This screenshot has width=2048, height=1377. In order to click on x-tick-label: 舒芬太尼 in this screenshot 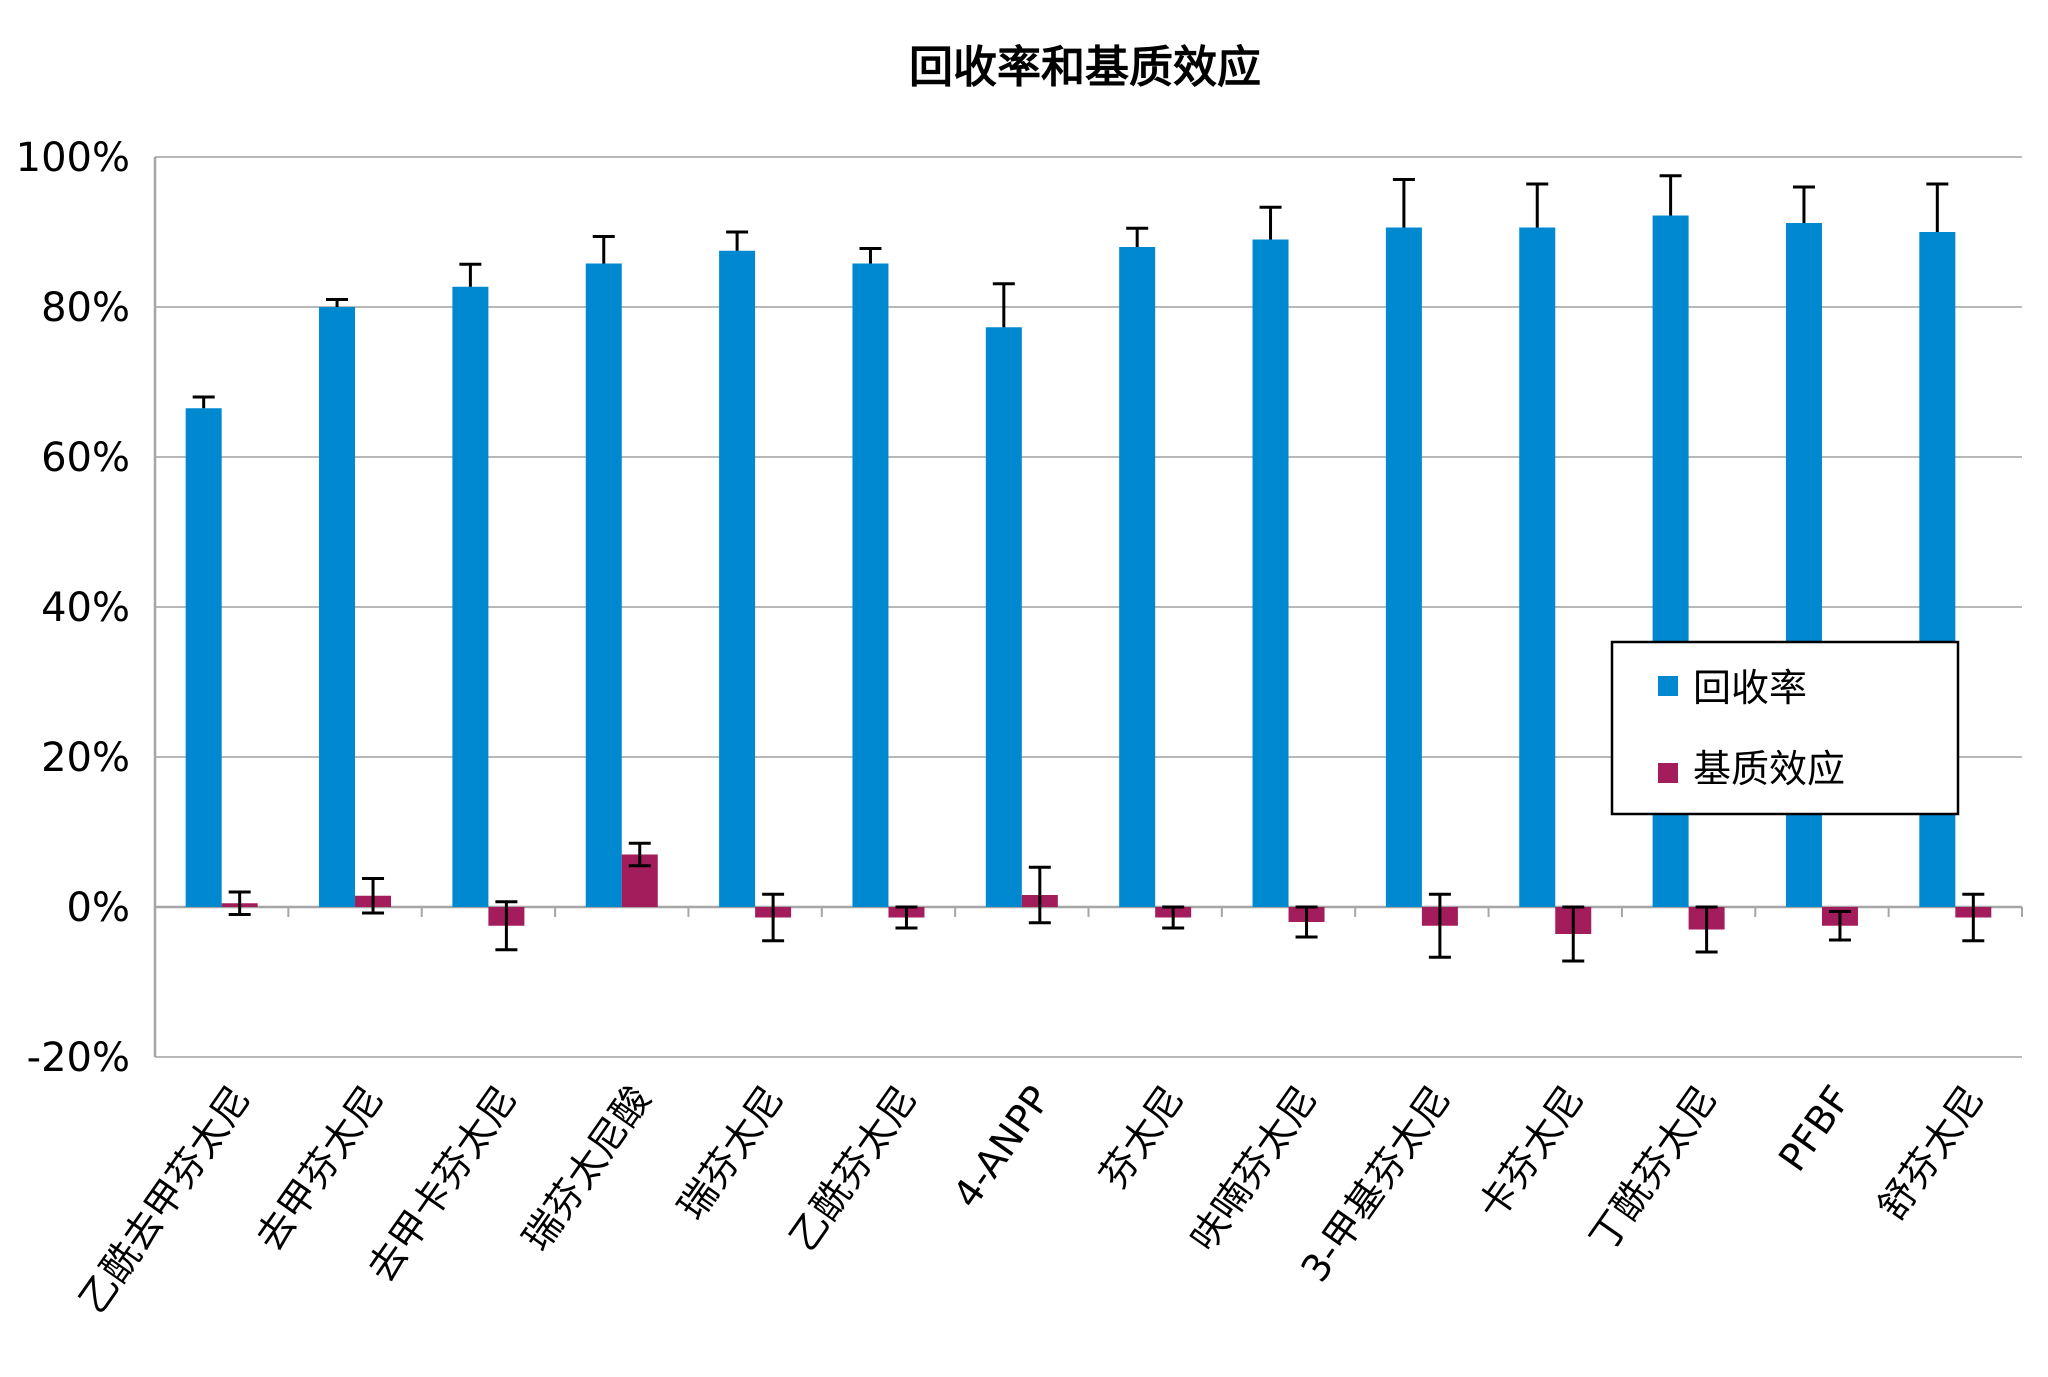, I will do `click(1930, 1153)`.